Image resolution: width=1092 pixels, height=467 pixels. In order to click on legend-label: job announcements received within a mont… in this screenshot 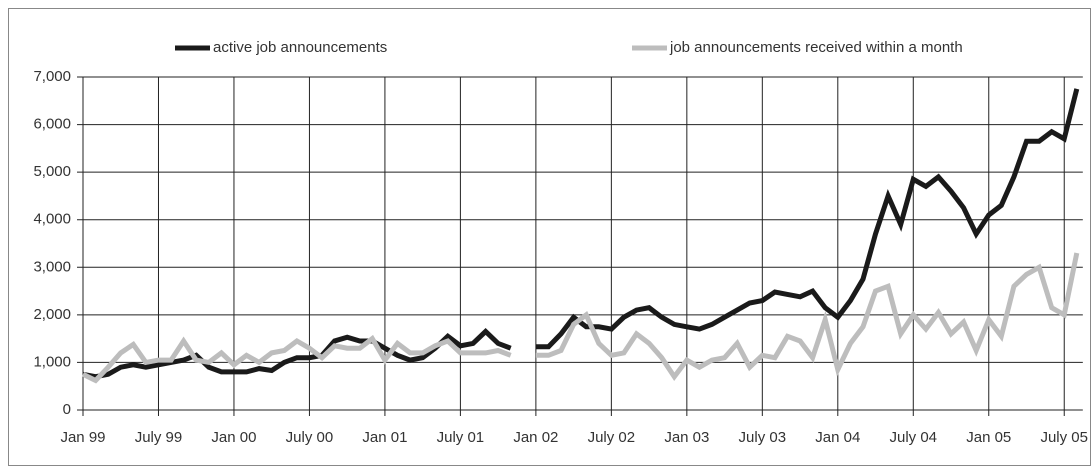, I will do `click(816, 47)`.